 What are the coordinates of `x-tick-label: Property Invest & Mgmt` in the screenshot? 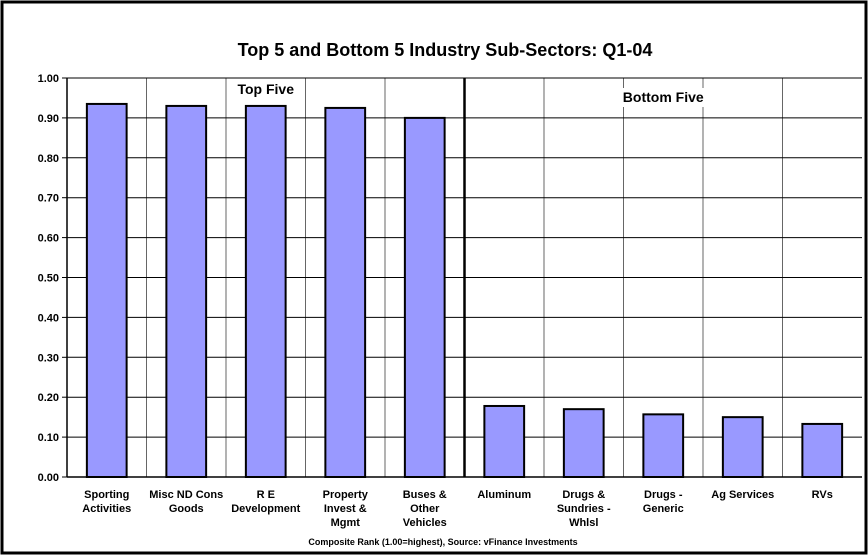 It's located at (346, 509).